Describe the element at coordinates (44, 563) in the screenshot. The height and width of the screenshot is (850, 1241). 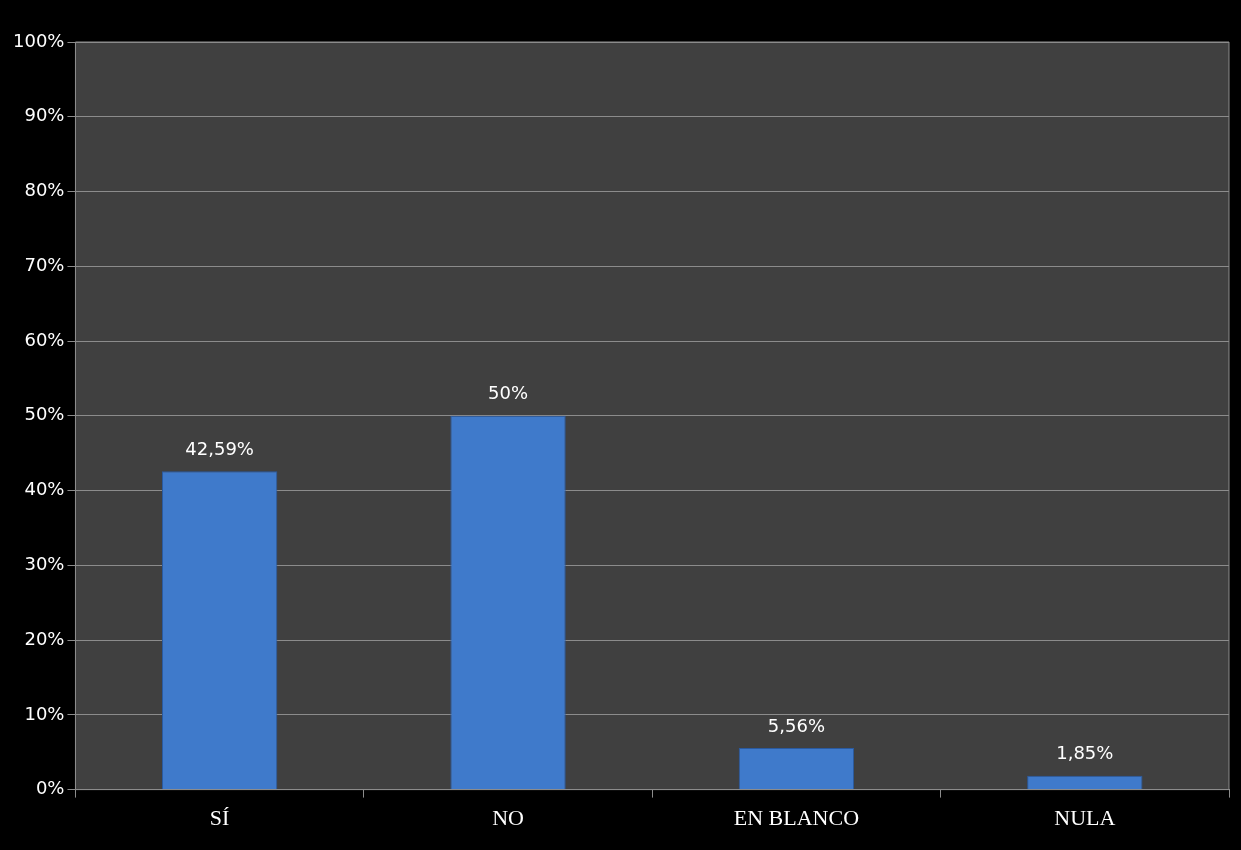
I see `y-tick-label: 30%` at that location.